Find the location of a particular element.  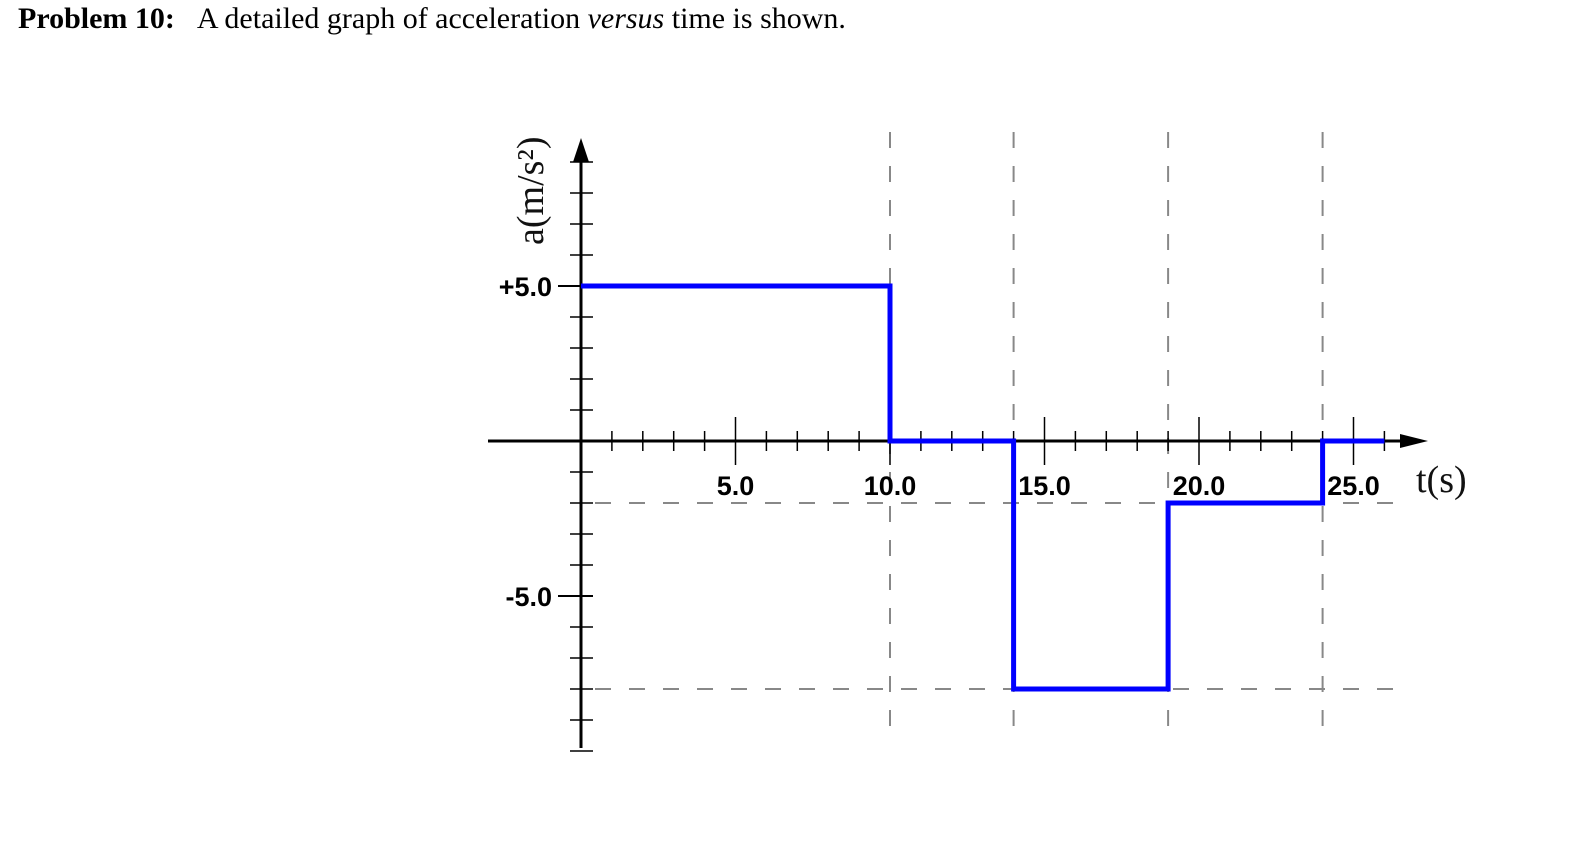

emphasis-versus: versus is located at coordinates (626, 18).